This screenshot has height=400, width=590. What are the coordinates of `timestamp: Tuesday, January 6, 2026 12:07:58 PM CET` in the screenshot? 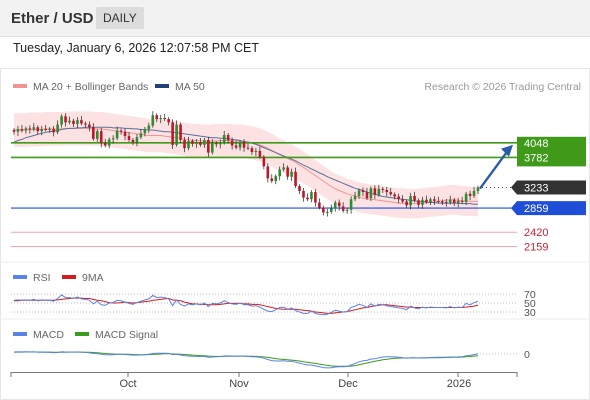 It's located at (136, 48).